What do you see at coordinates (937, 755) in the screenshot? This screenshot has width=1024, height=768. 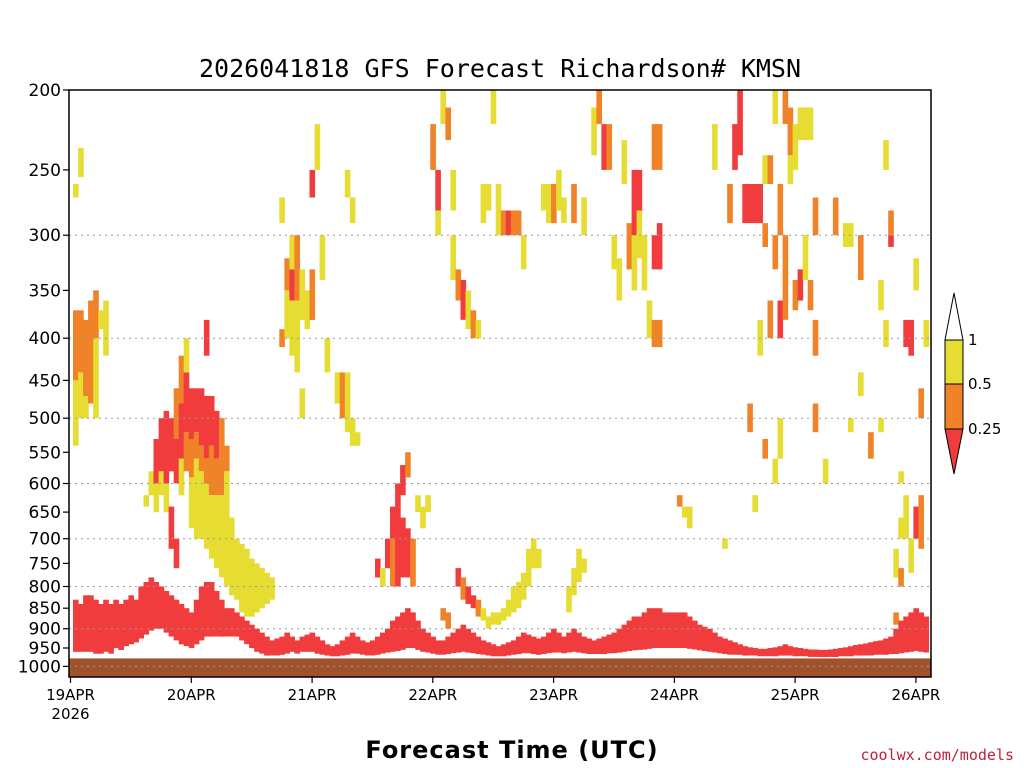 I see `credit-link: coolwx.com/models` at bounding box center [937, 755].